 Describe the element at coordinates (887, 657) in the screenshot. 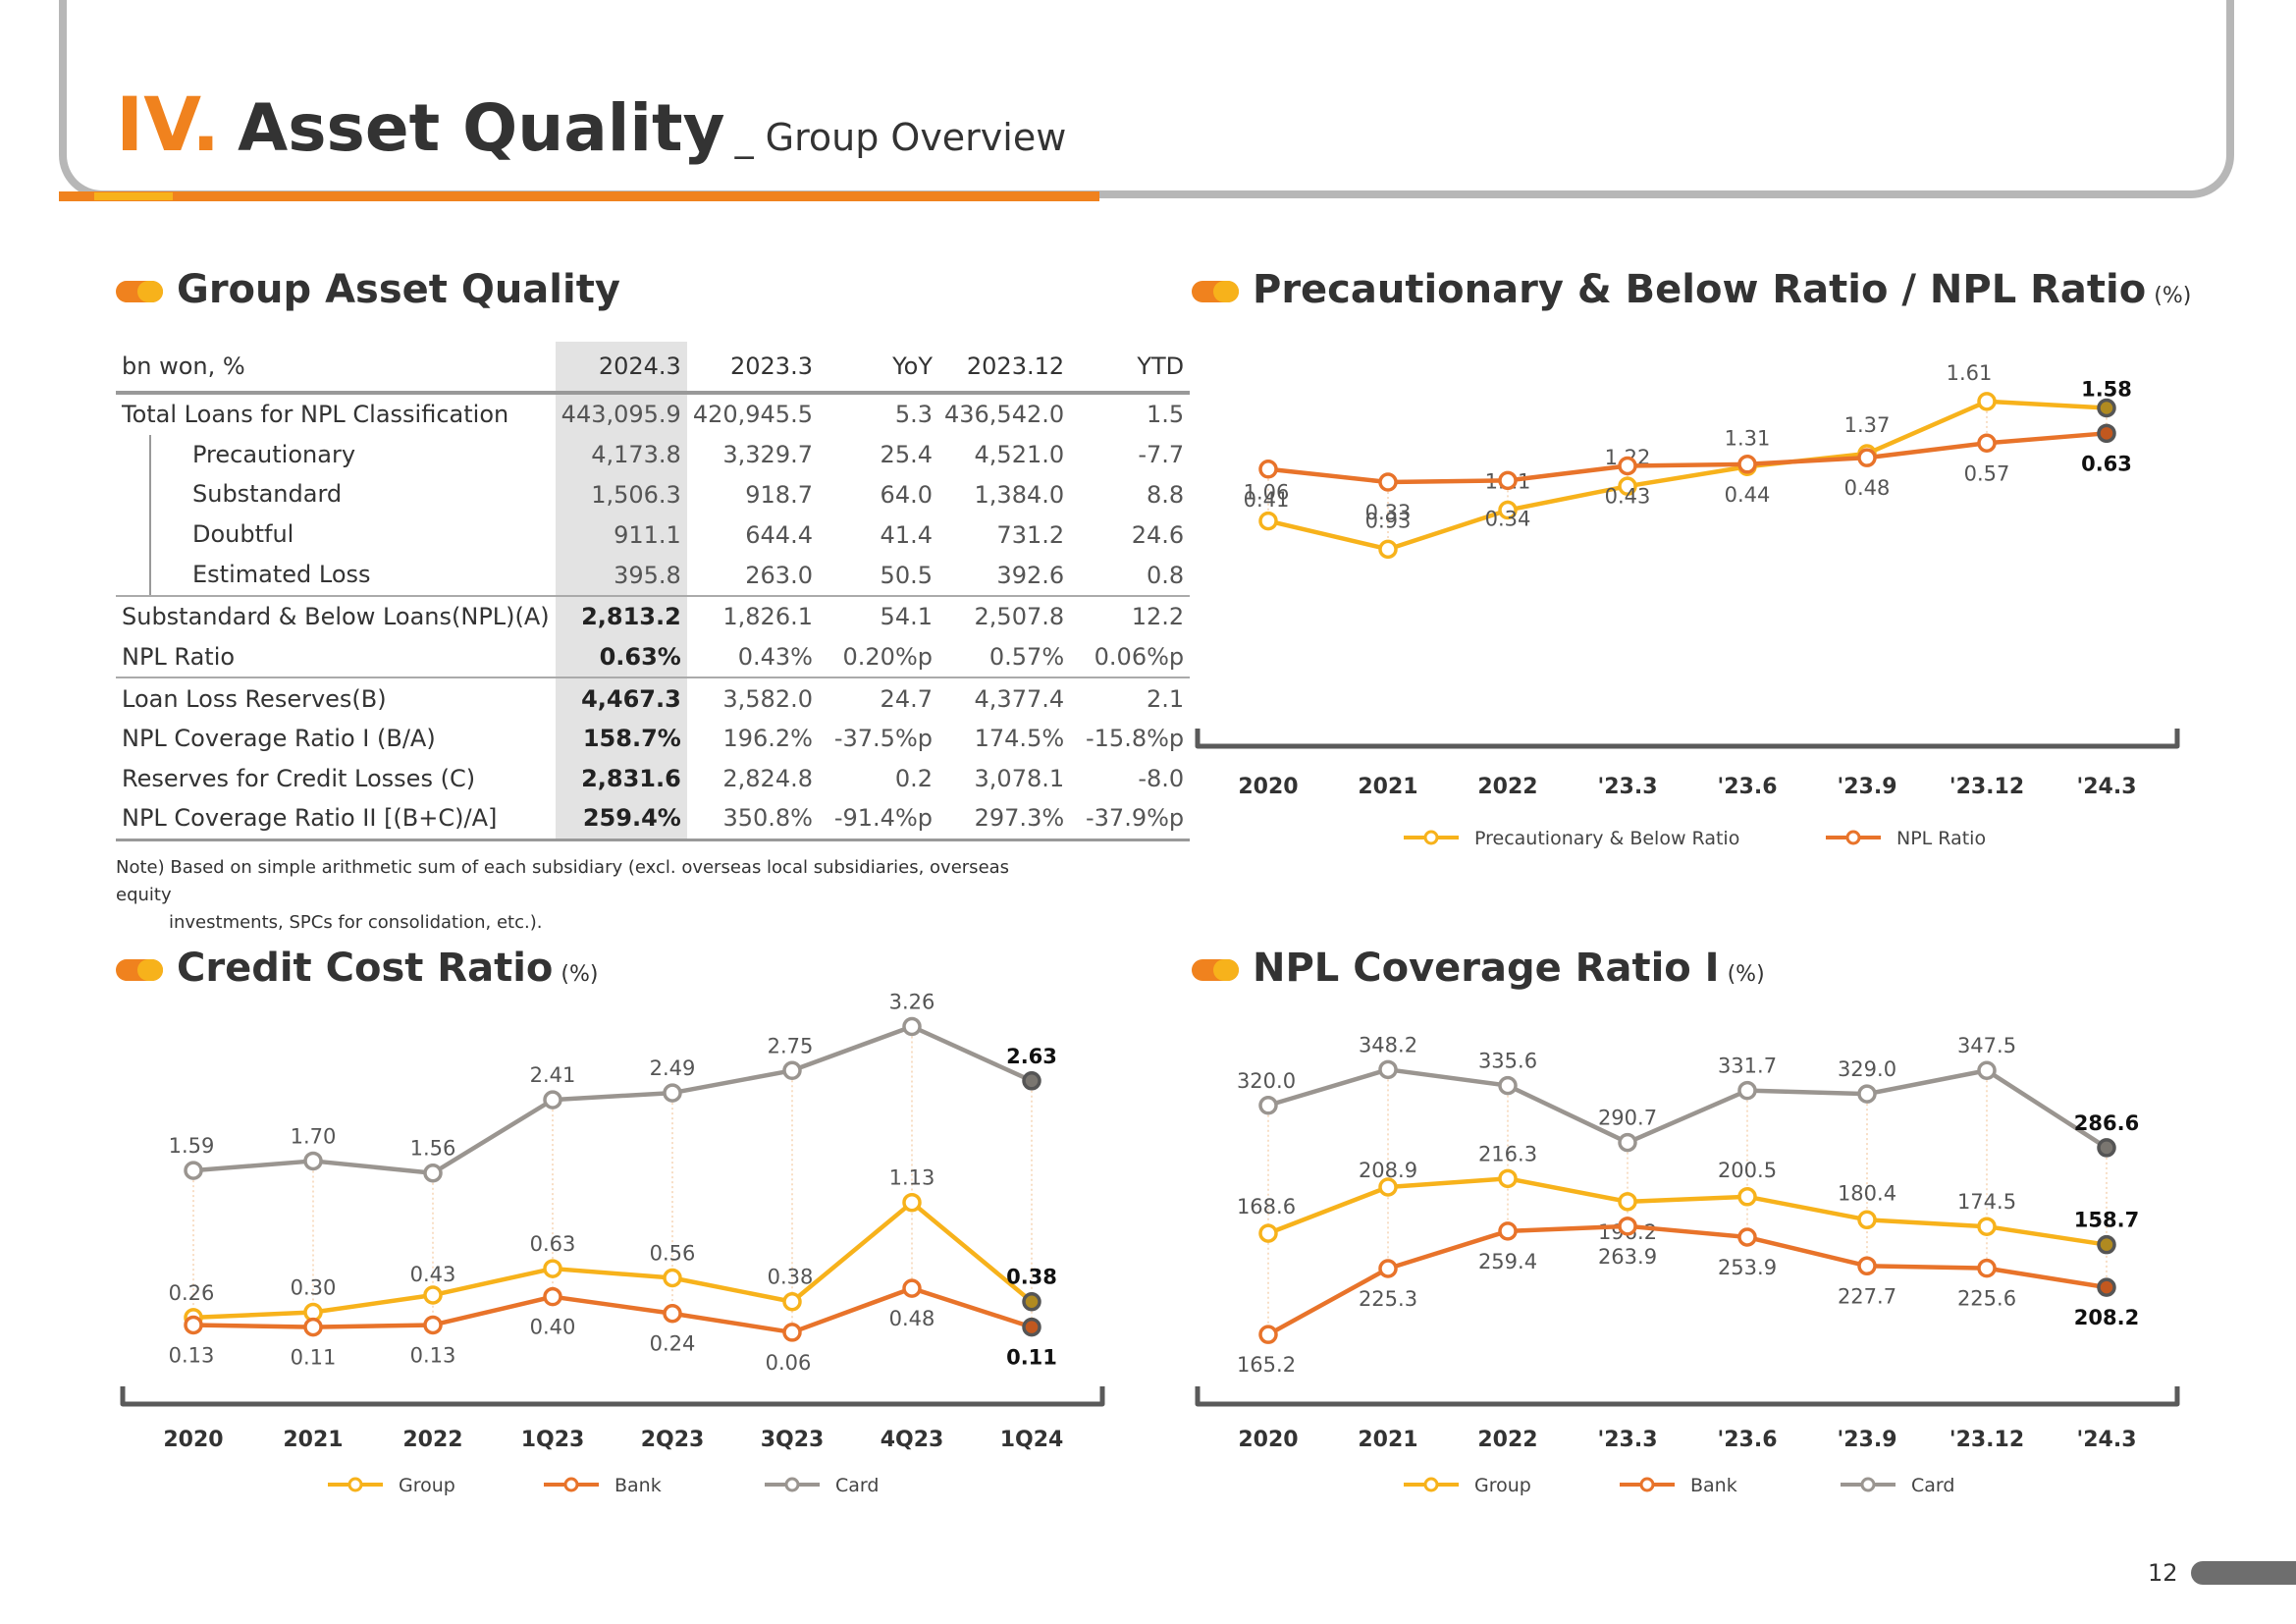

I see `table-cell: 0.20%p` at that location.